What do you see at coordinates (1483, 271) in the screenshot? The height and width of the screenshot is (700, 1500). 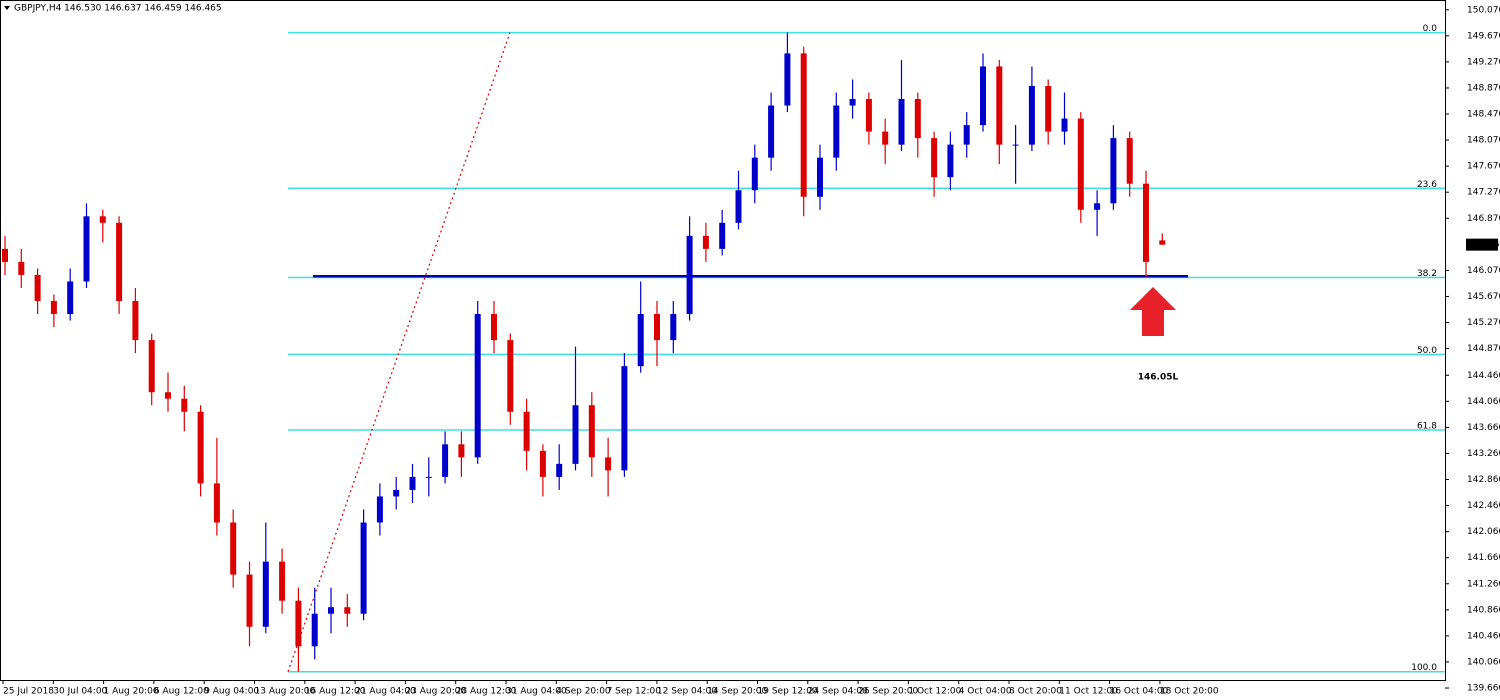 I see `y-tick-label: 146.070` at bounding box center [1483, 271].